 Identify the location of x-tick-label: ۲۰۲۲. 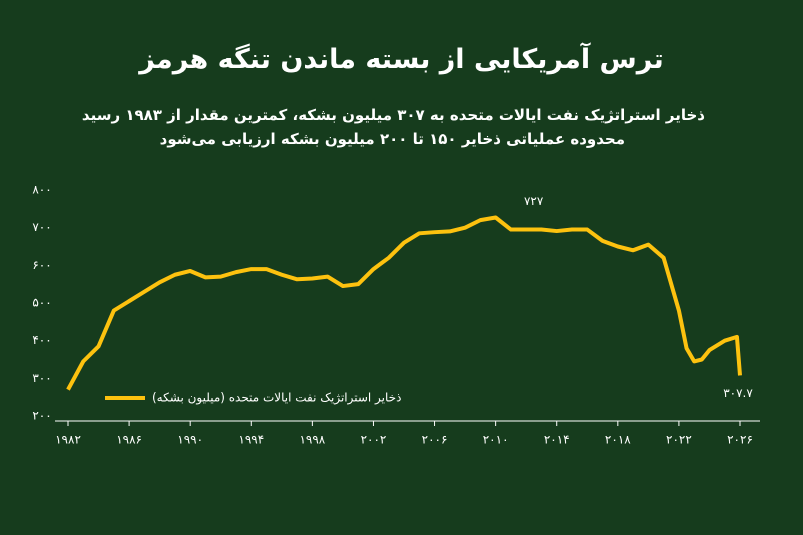
(679, 440).